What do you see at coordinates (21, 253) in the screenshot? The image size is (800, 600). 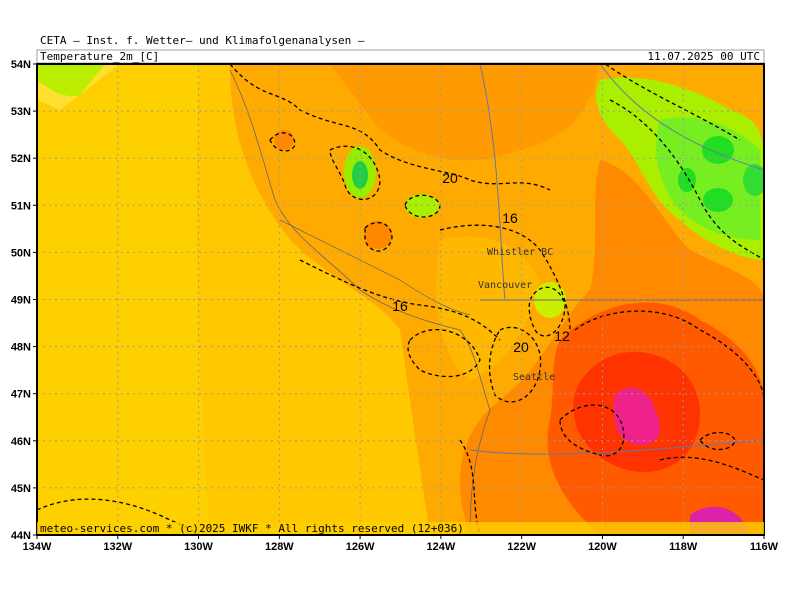 I see `lat-label: 50N` at bounding box center [21, 253].